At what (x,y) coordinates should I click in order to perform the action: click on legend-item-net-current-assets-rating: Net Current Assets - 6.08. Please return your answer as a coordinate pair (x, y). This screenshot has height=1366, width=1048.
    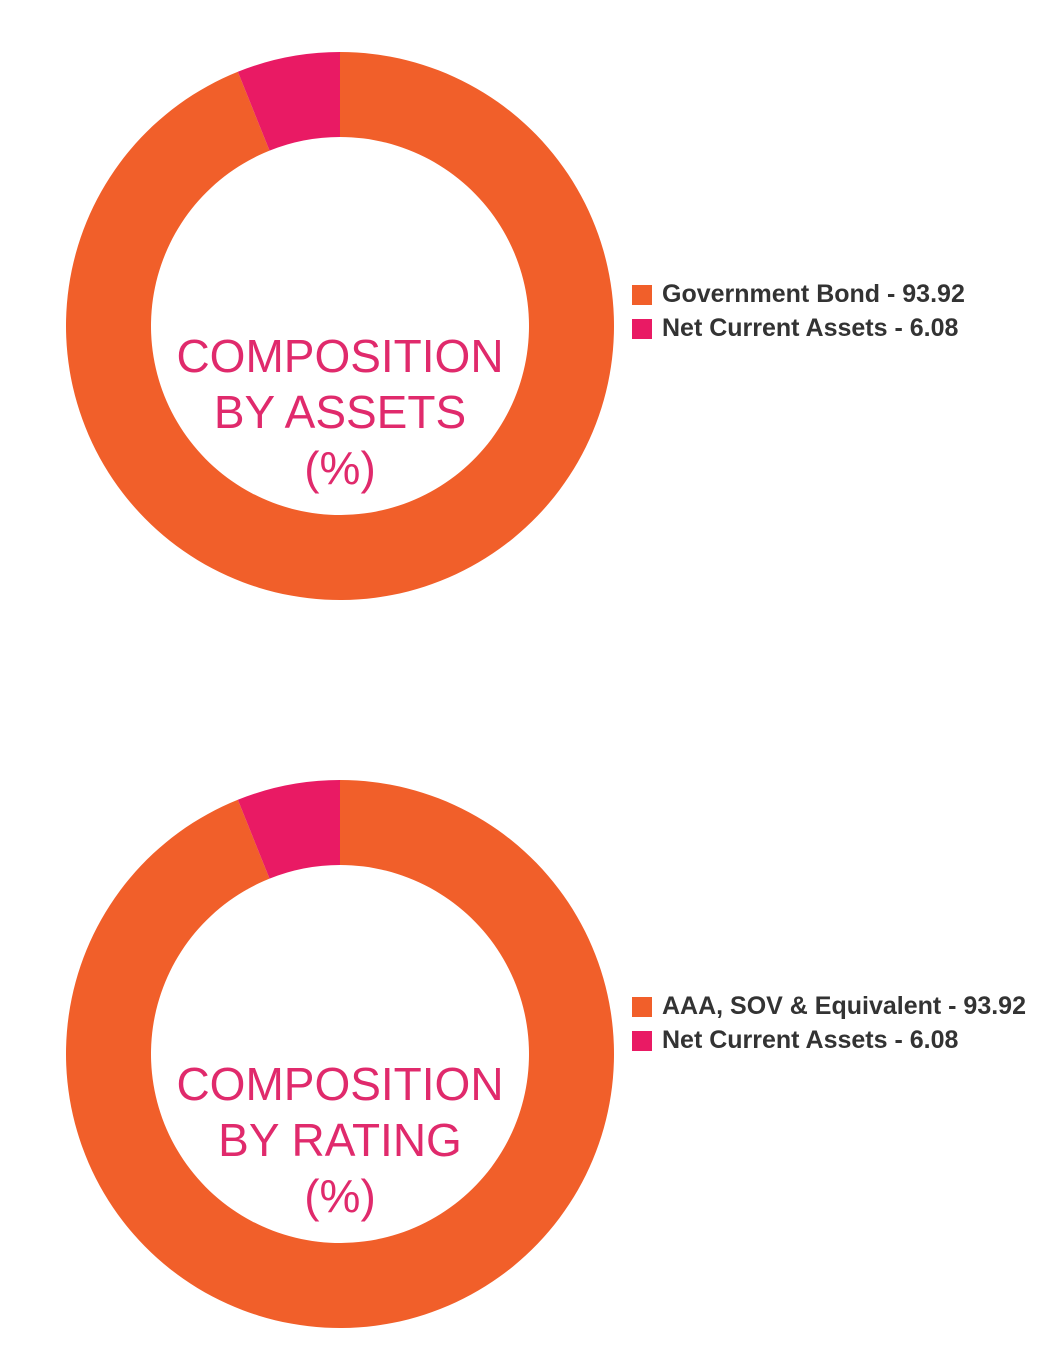
    Looking at the image, I should click on (832, 1040).